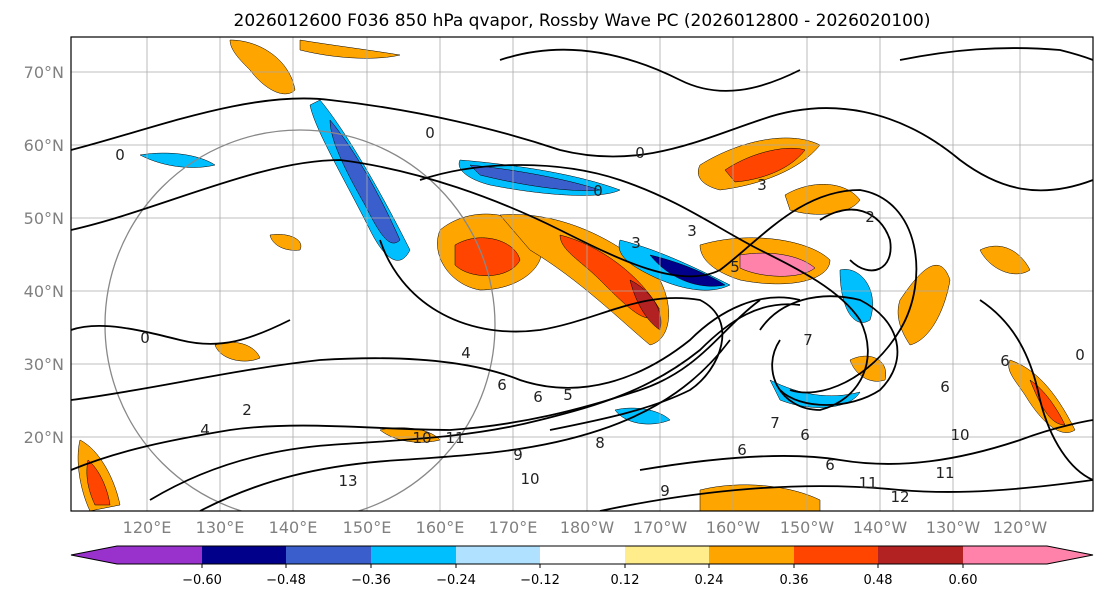 The height and width of the screenshot is (608, 1105). I want to click on contour-label: 5, so click(735, 267).